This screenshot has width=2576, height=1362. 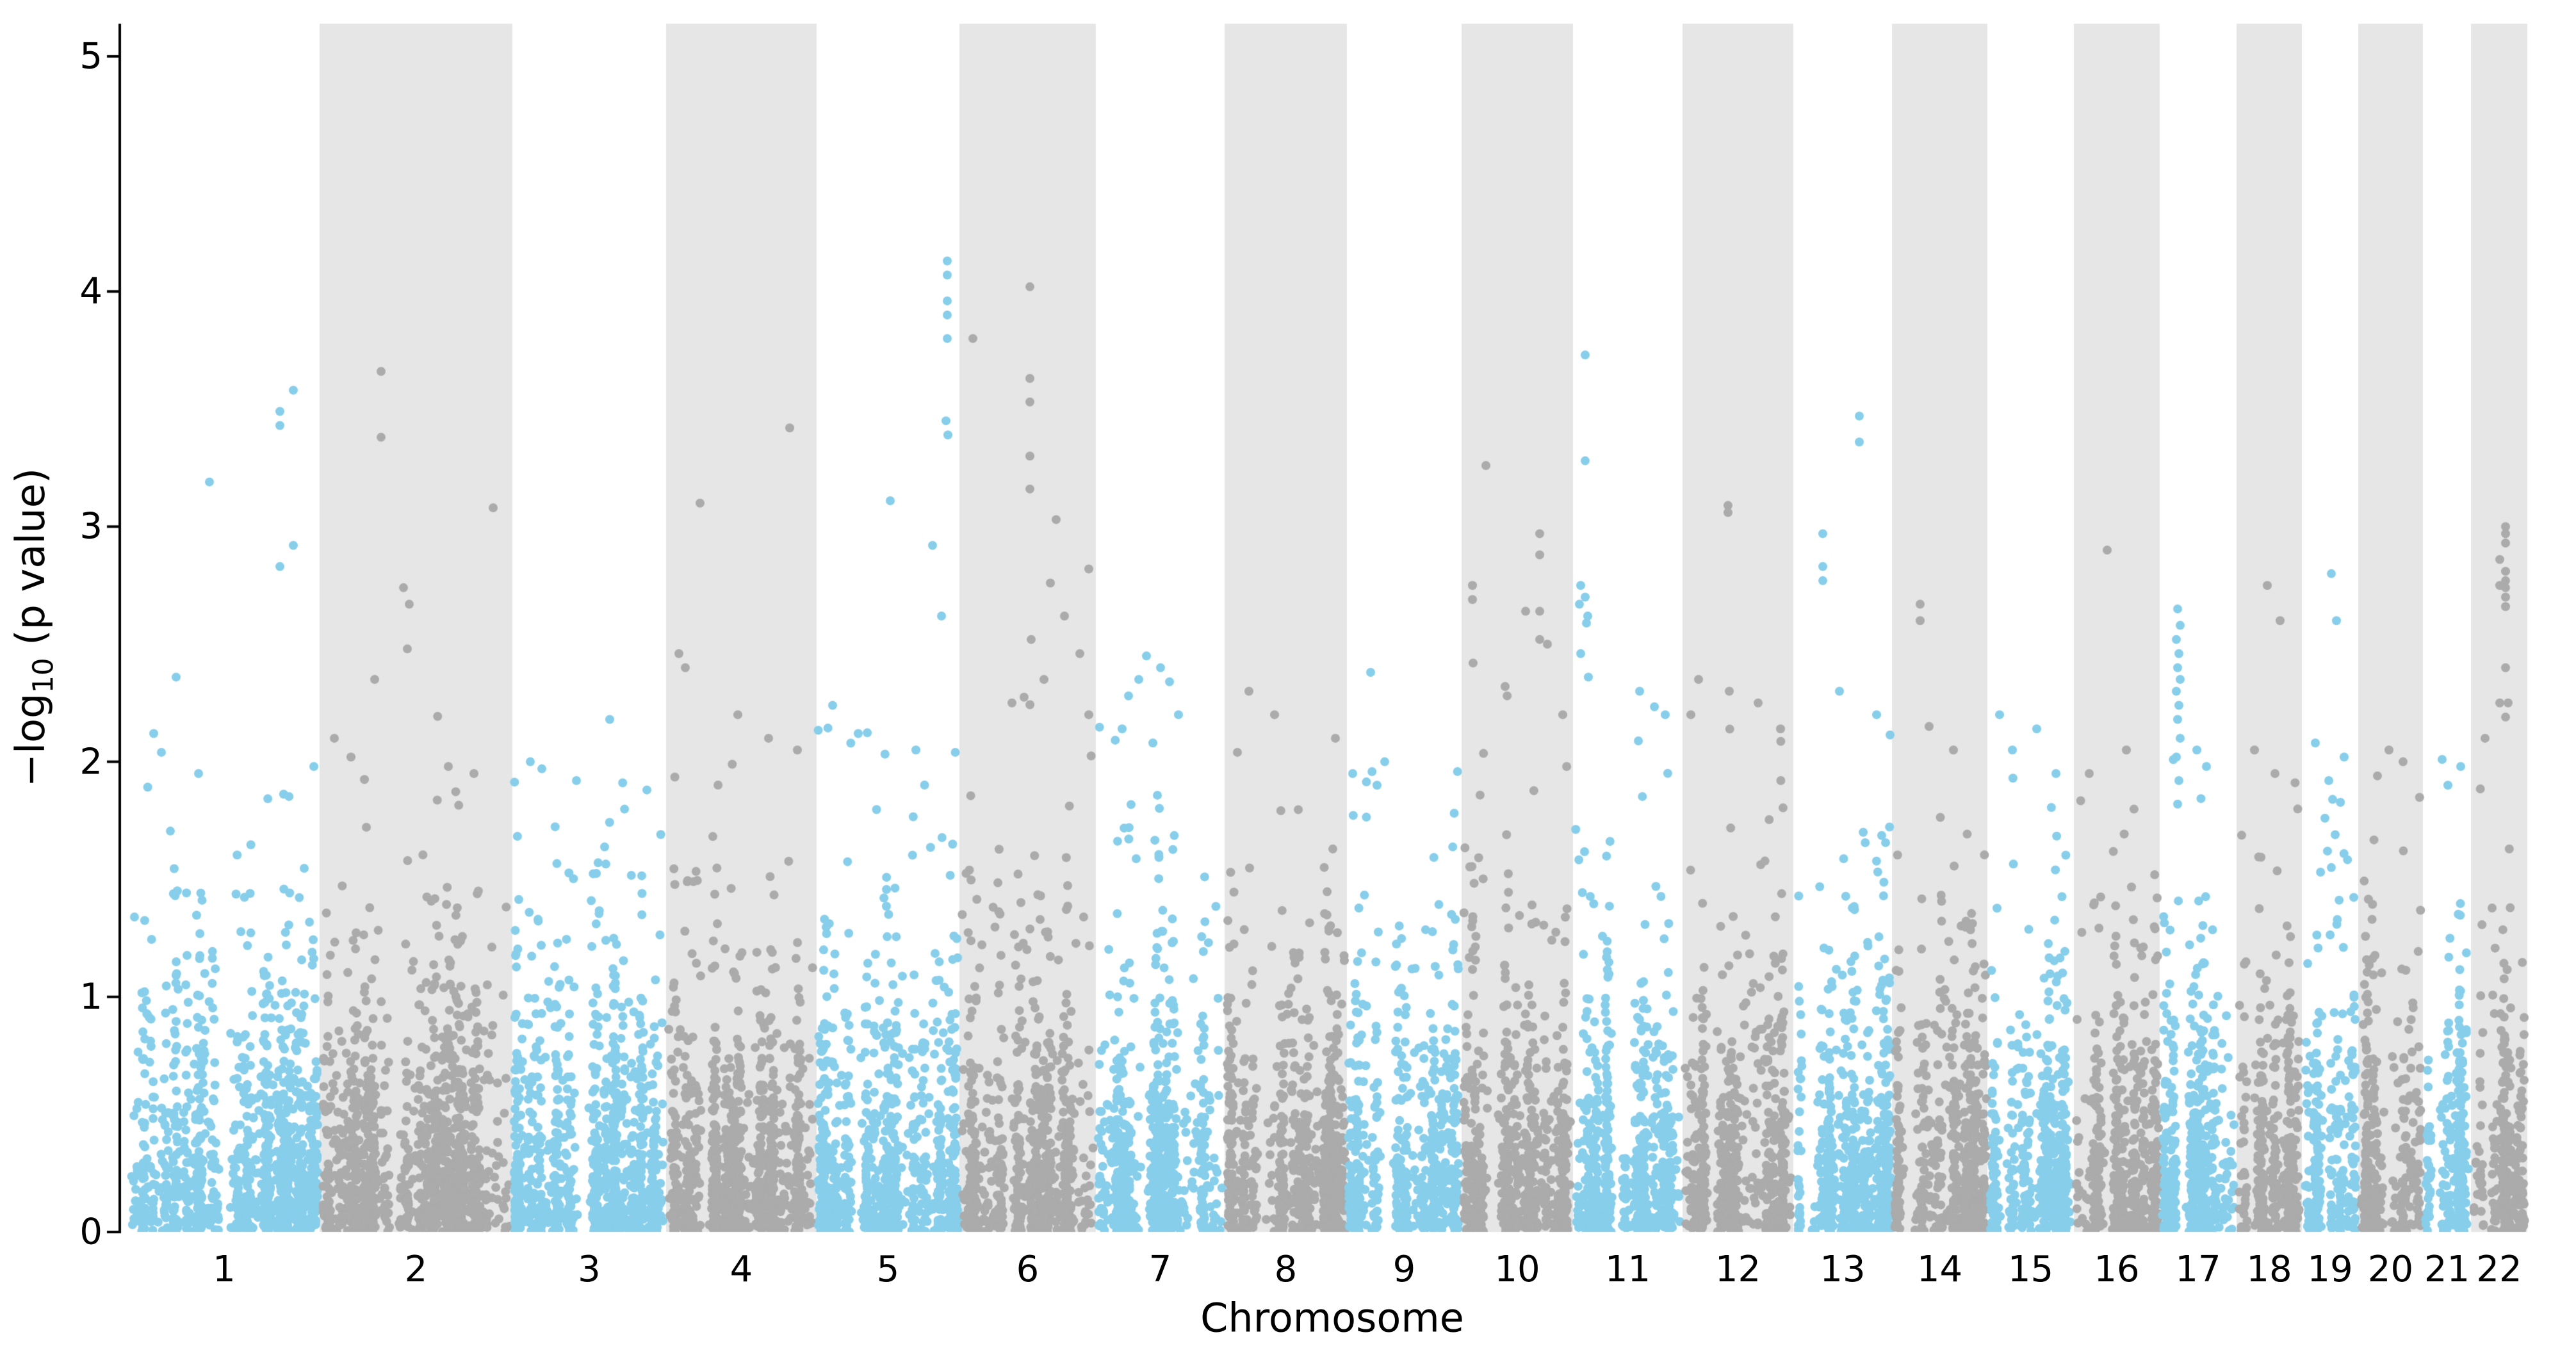 I want to click on x-tick-label-chr19: 19, so click(x=2330, y=1269).